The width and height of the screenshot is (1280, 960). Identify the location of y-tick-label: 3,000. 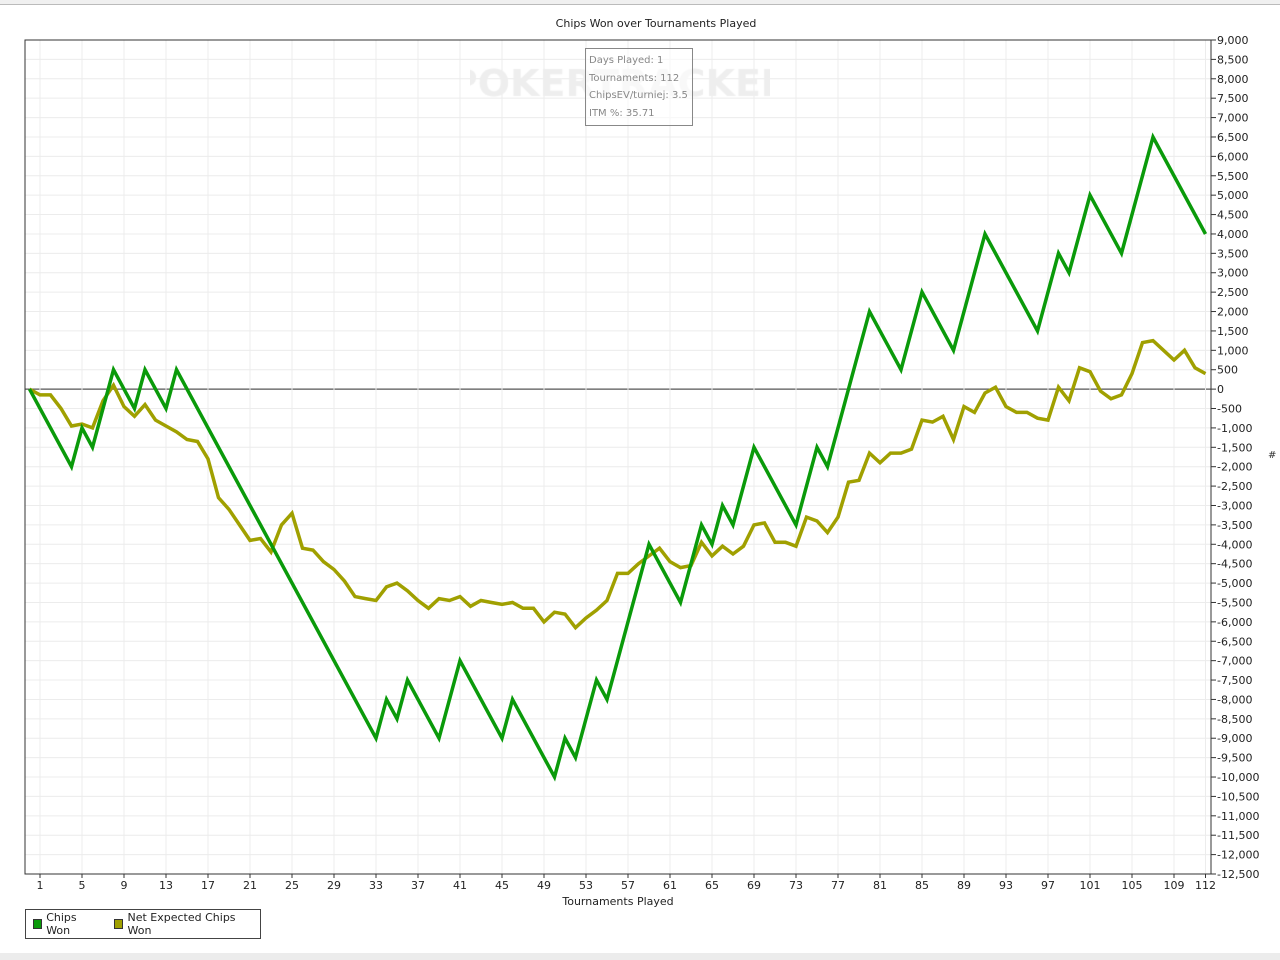
(1233, 273).